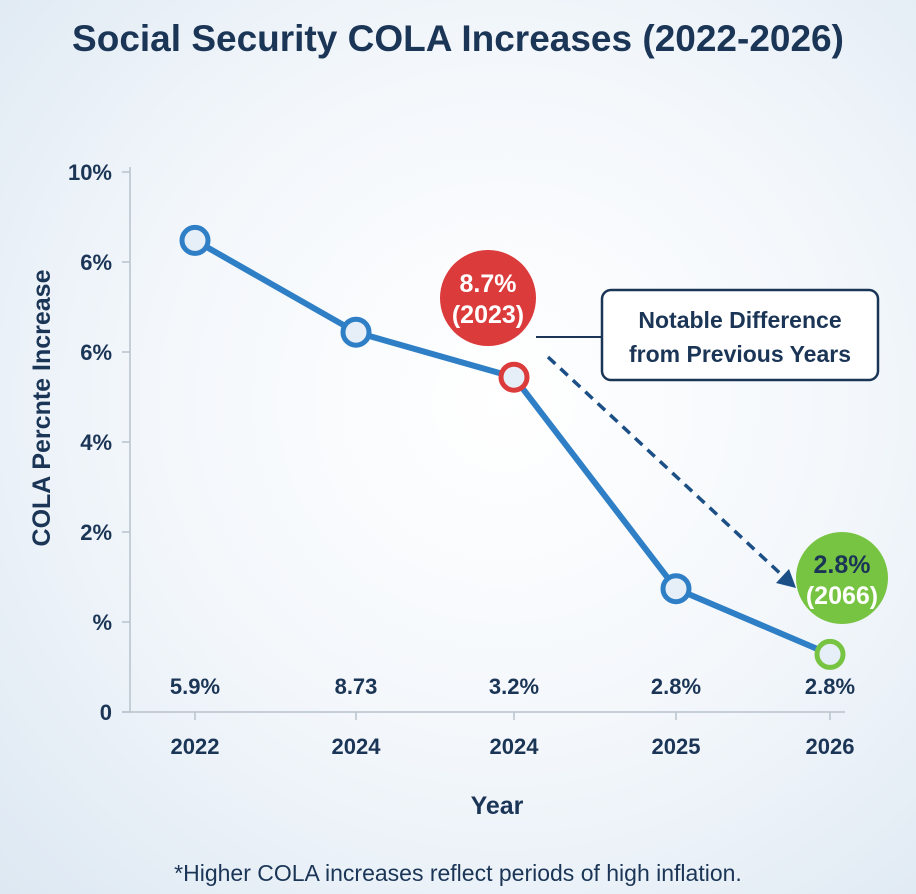 The width and height of the screenshot is (916, 894). Describe the element at coordinates (740, 354) in the screenshot. I see `callout-line2: from Previous Years` at that location.